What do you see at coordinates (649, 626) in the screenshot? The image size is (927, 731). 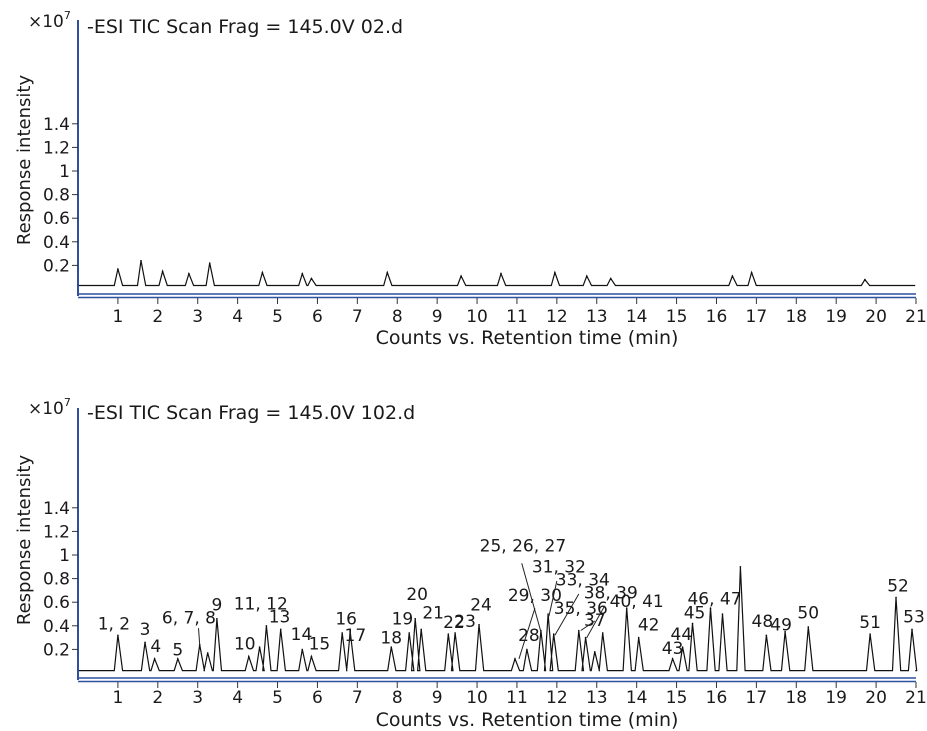 I see `peak-label: 42` at bounding box center [649, 626].